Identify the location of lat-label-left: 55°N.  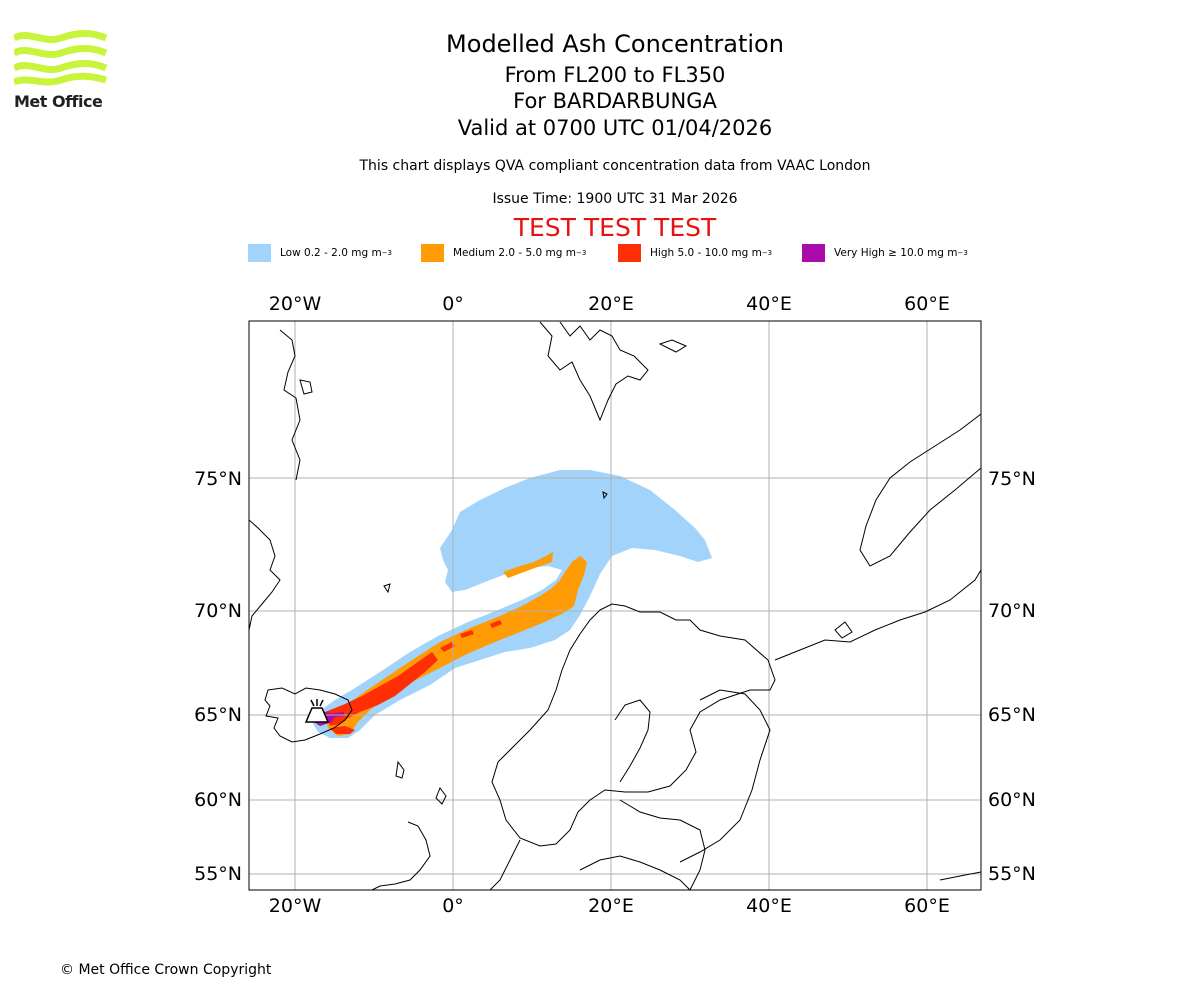
(218, 874).